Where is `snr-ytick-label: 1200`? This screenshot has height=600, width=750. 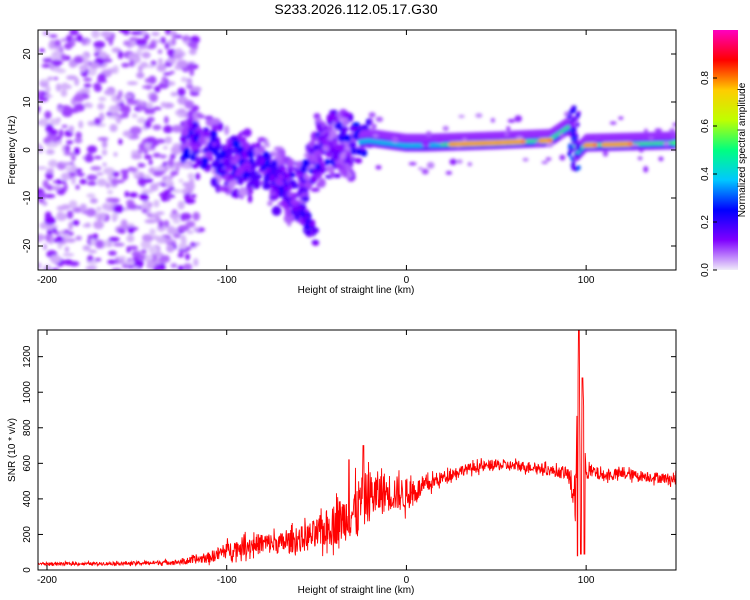 snr-ytick-label: 1200 is located at coordinates (27, 356).